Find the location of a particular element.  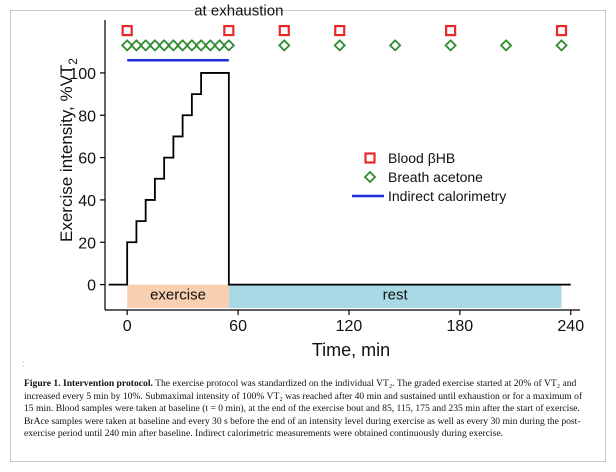

y-tick-label: 60 is located at coordinates (87, 159).